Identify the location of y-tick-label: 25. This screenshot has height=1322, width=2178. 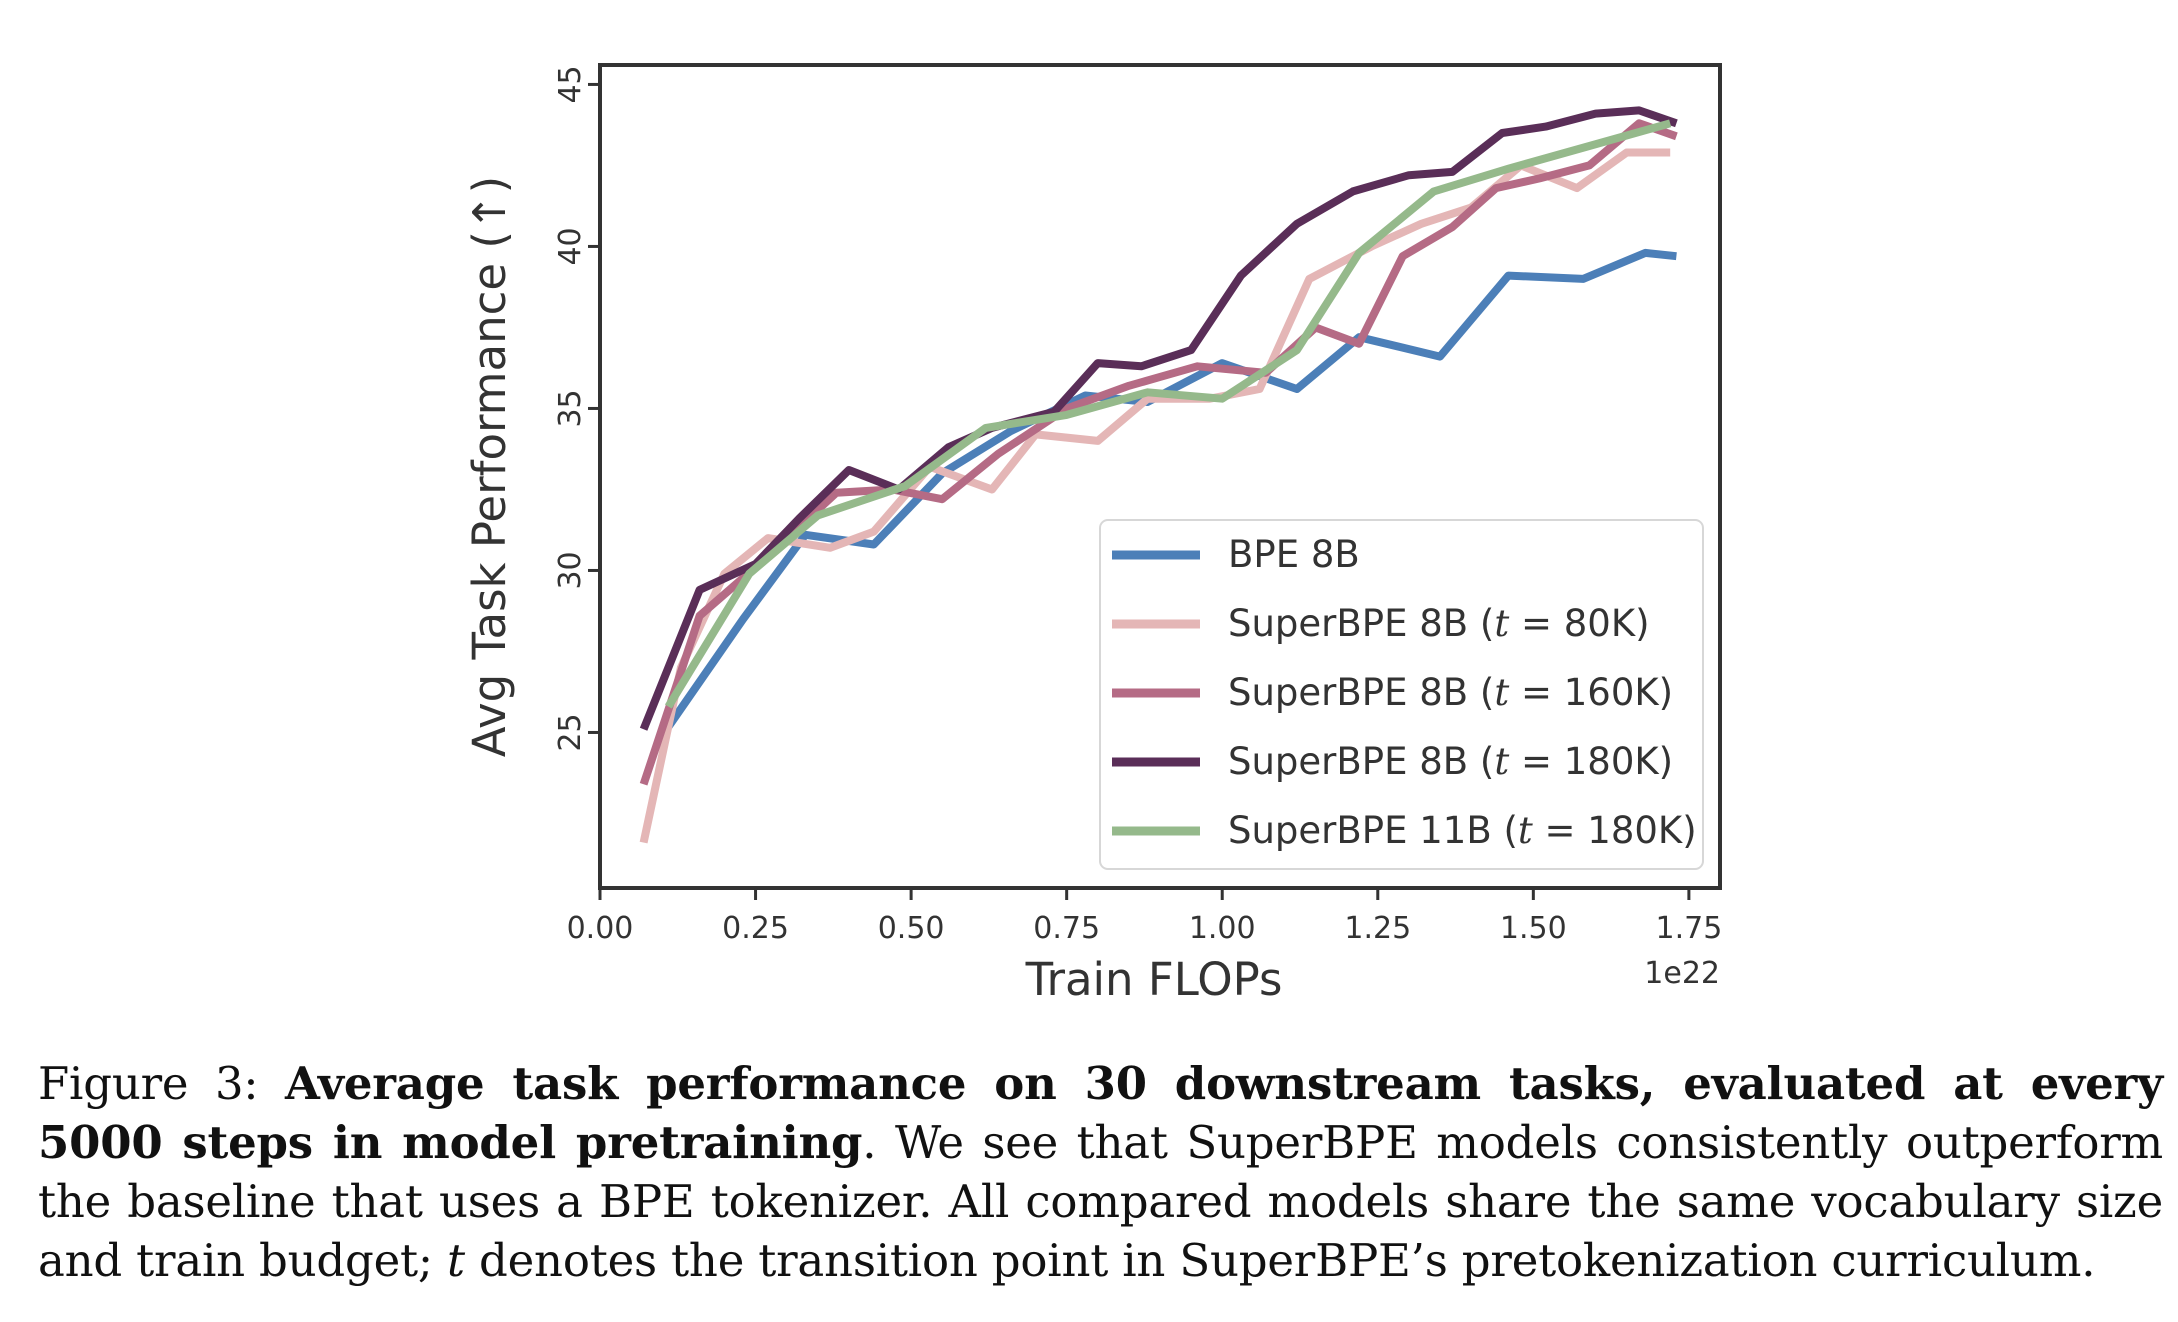
(570, 732).